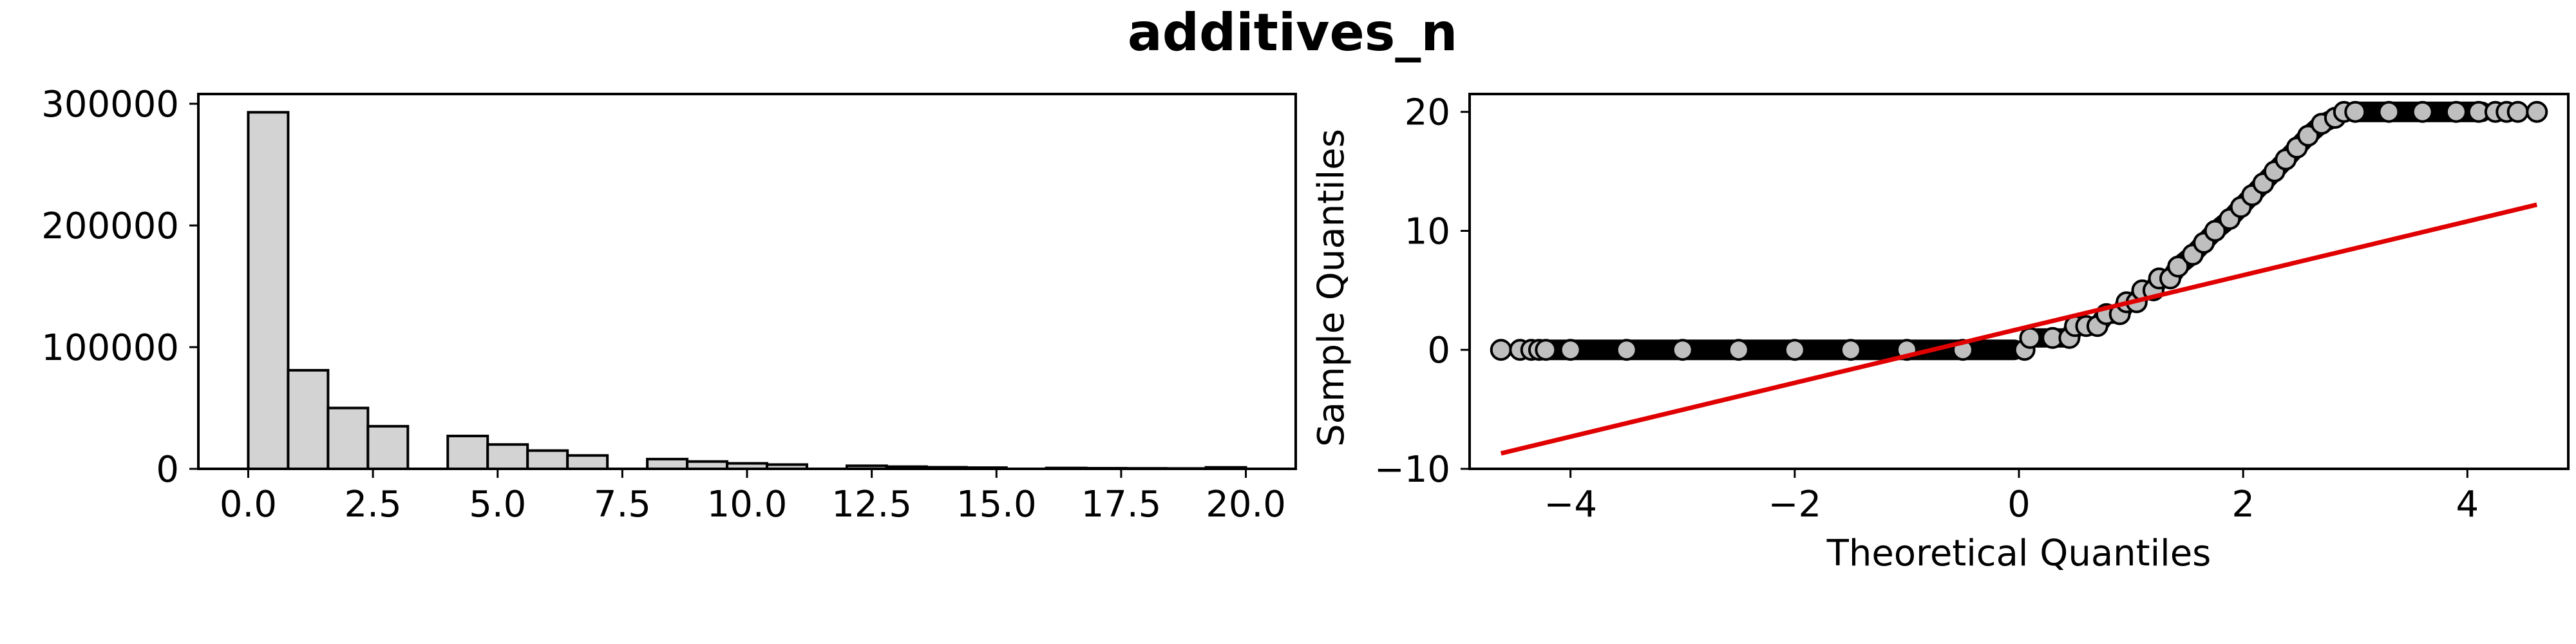 The height and width of the screenshot is (644, 2576). What do you see at coordinates (2243, 505) in the screenshot?
I see `x-tick-label: 2` at bounding box center [2243, 505].